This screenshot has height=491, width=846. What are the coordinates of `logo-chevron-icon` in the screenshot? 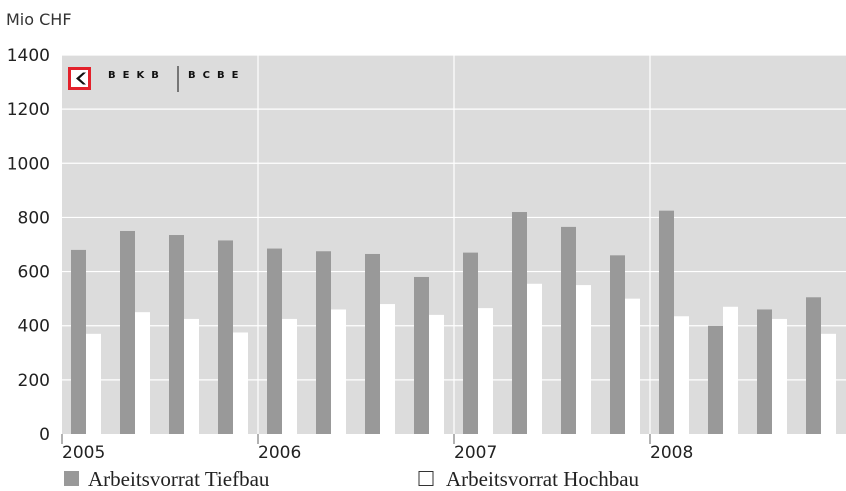 It's located at (81, 78).